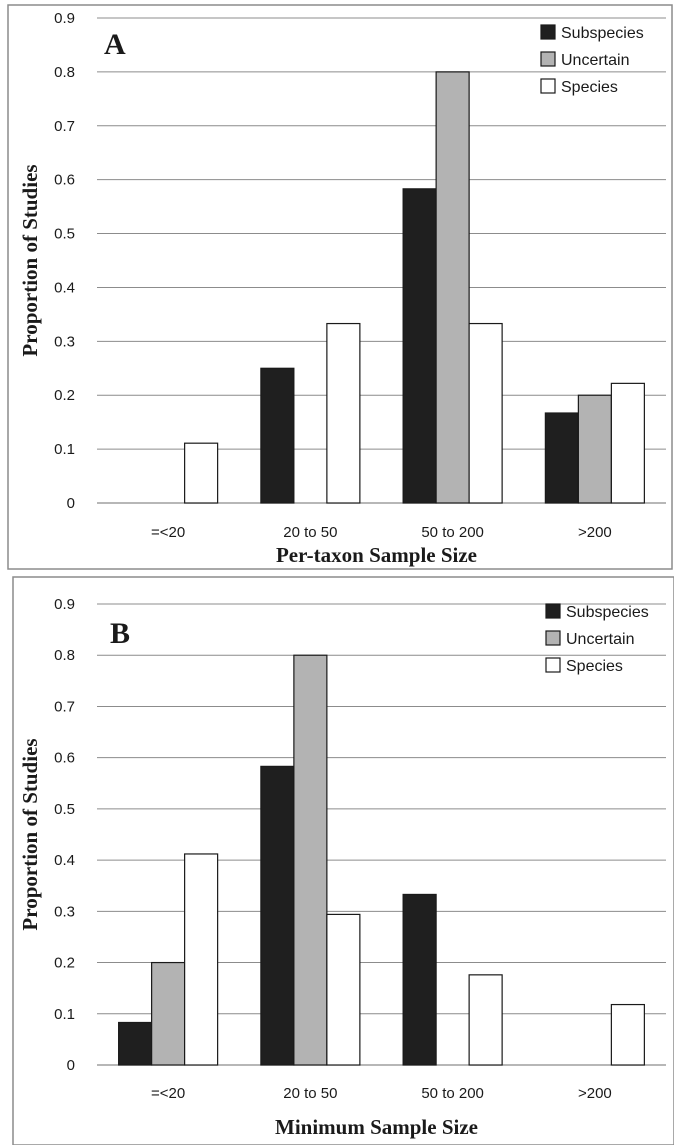 The height and width of the screenshot is (1145, 674). I want to click on panel-label: B, so click(120, 633).